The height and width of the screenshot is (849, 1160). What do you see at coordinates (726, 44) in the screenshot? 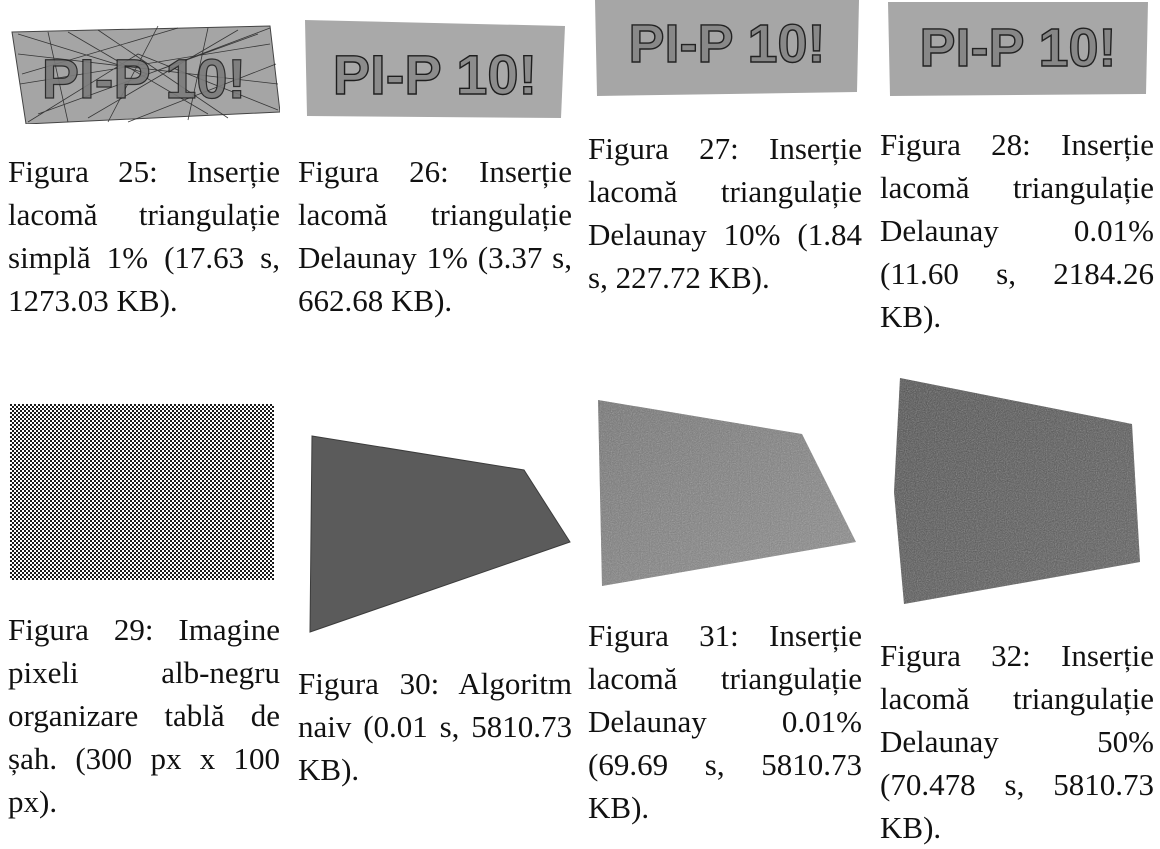
I see `figure-27-render-label: PI-P 10!` at bounding box center [726, 44].